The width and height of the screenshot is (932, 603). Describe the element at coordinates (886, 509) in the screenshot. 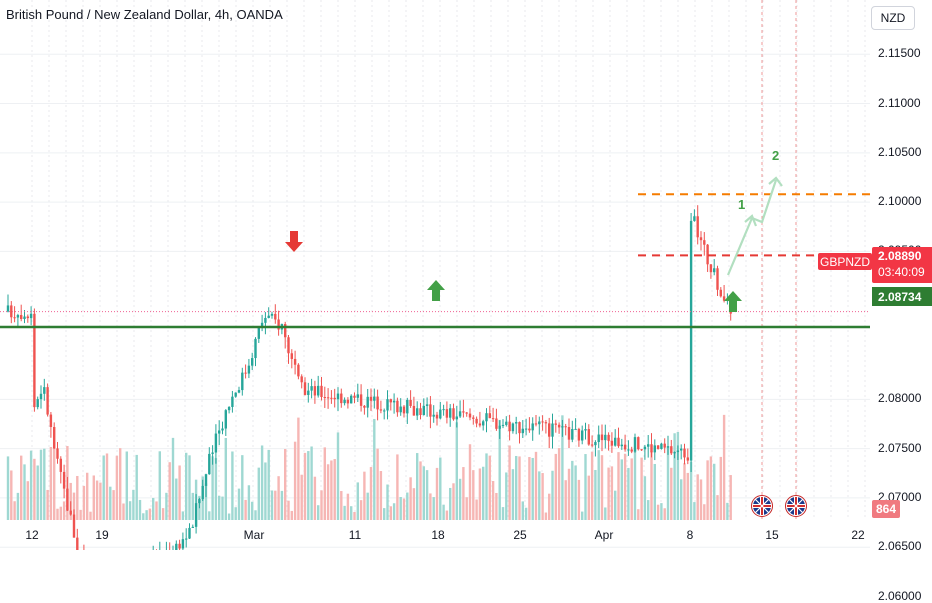

I see `volume-tag: 864` at that location.